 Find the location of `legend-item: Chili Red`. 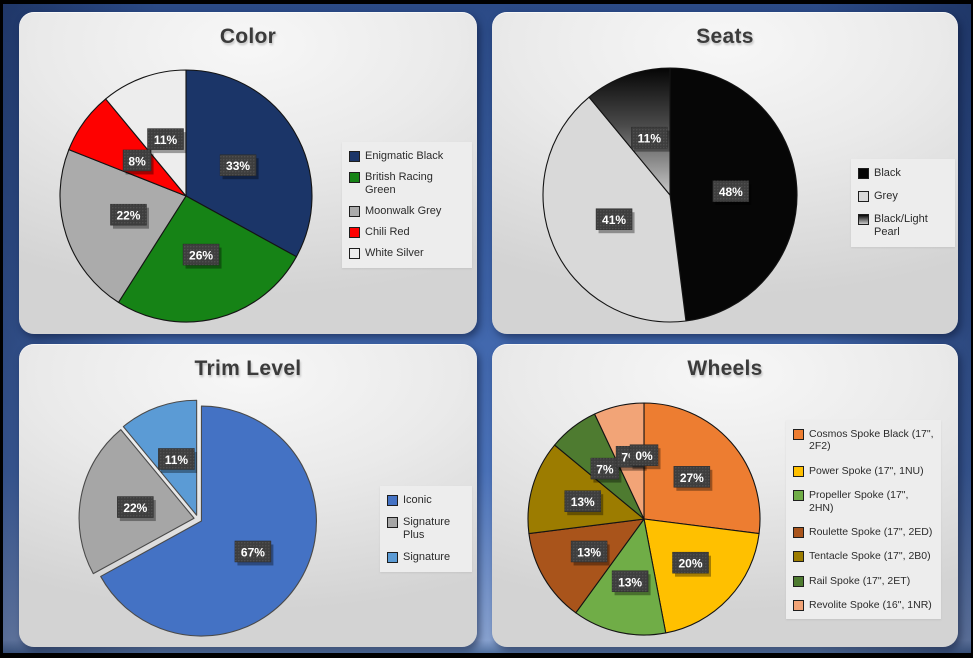

legend-item: Chili Red is located at coordinates (407, 232).